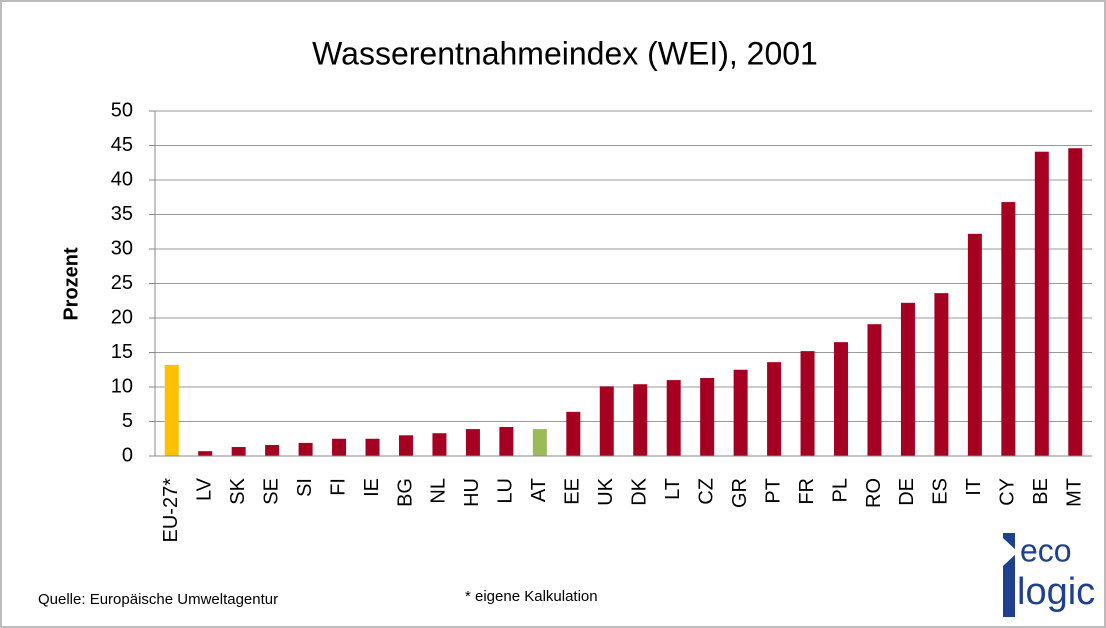 This screenshot has width=1106, height=628. I want to click on x-tick-label: DK, so click(640, 491).